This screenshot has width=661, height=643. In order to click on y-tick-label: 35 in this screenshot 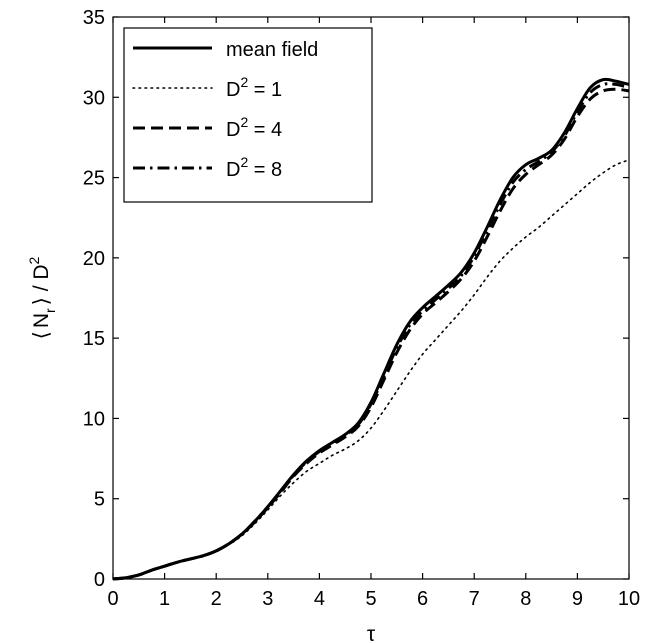, I will do `click(94, 18)`.